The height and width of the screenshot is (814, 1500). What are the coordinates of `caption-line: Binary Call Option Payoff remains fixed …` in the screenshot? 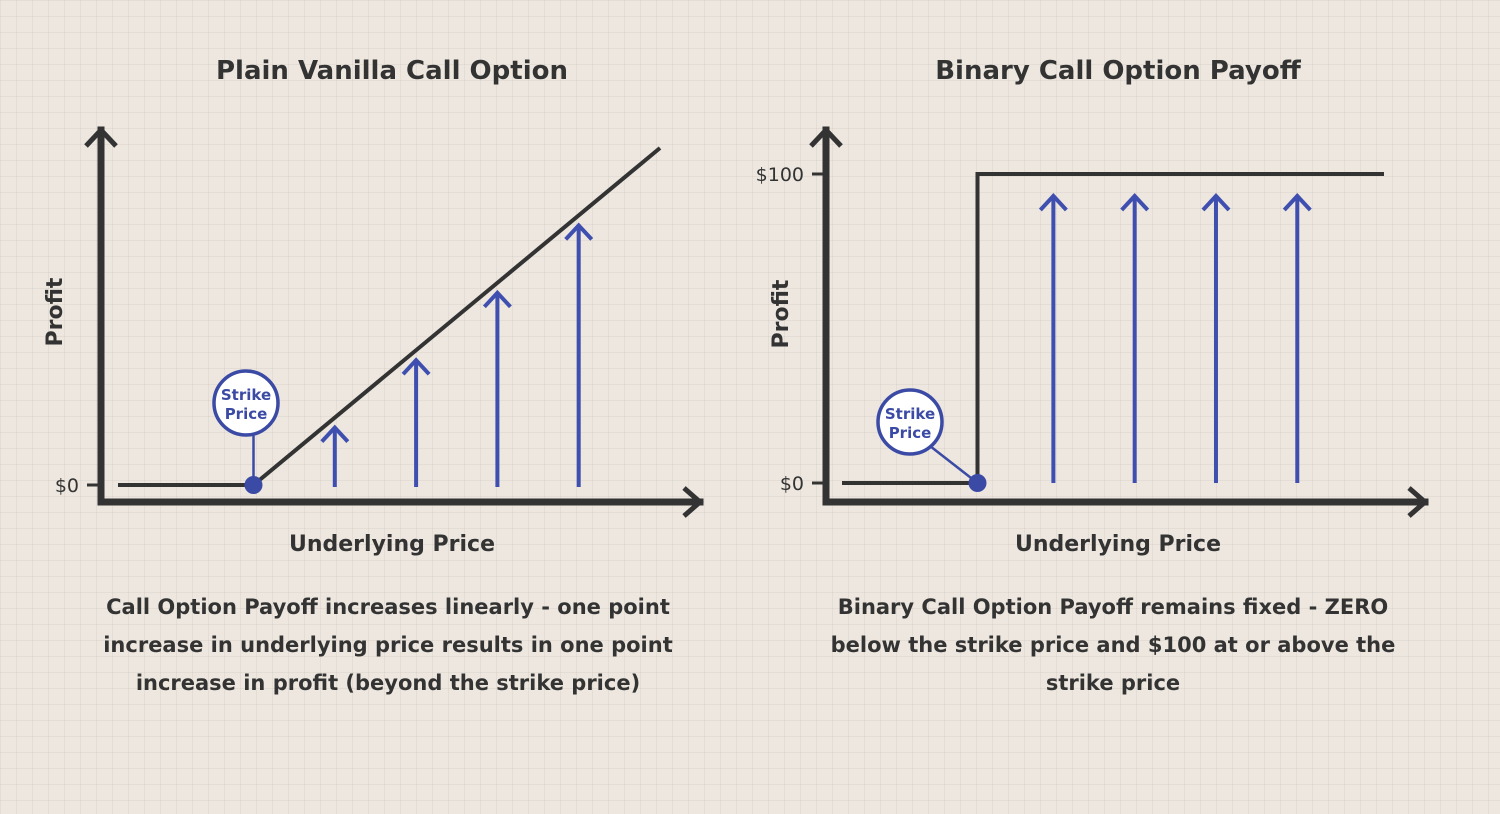 It's located at (1113, 607).